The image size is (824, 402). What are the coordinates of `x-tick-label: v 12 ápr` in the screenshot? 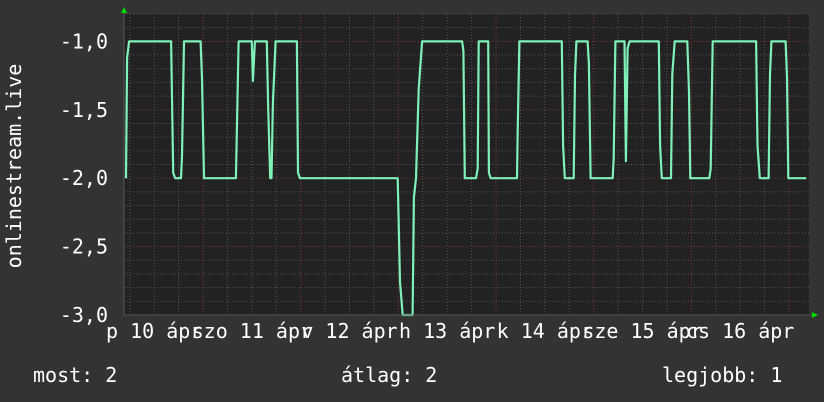 It's located at (349, 331).